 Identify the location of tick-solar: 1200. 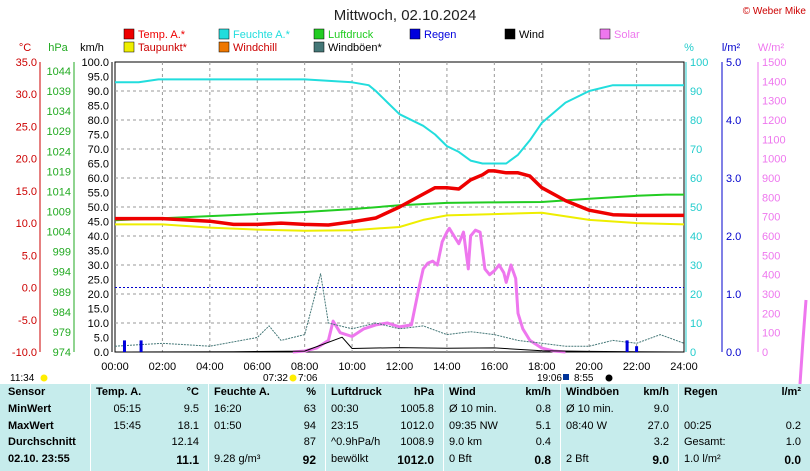
(774, 121).